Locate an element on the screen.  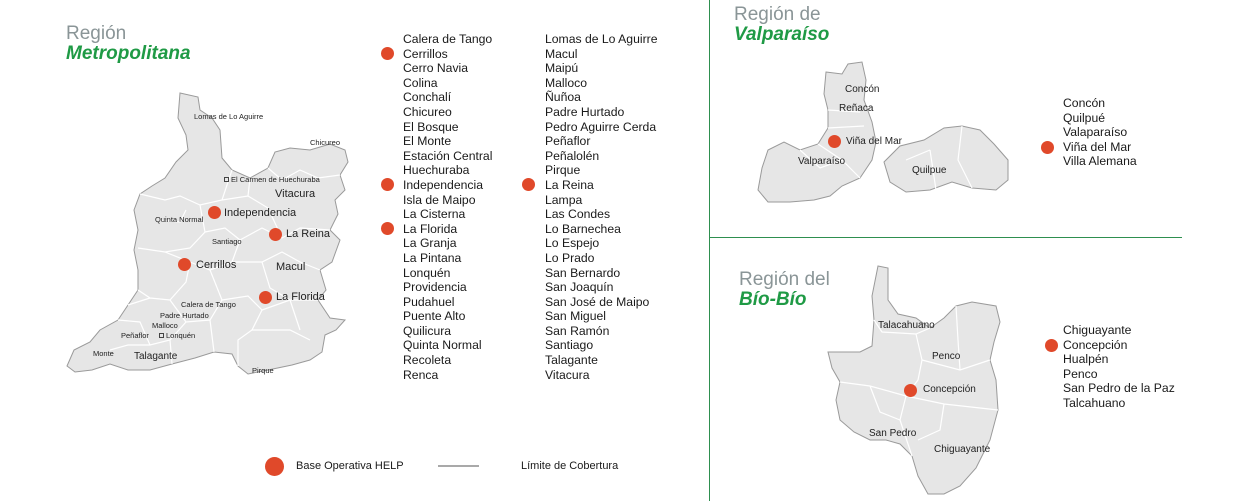
metropolitana-title: Región Metropolitana is located at coordinates (128, 44).